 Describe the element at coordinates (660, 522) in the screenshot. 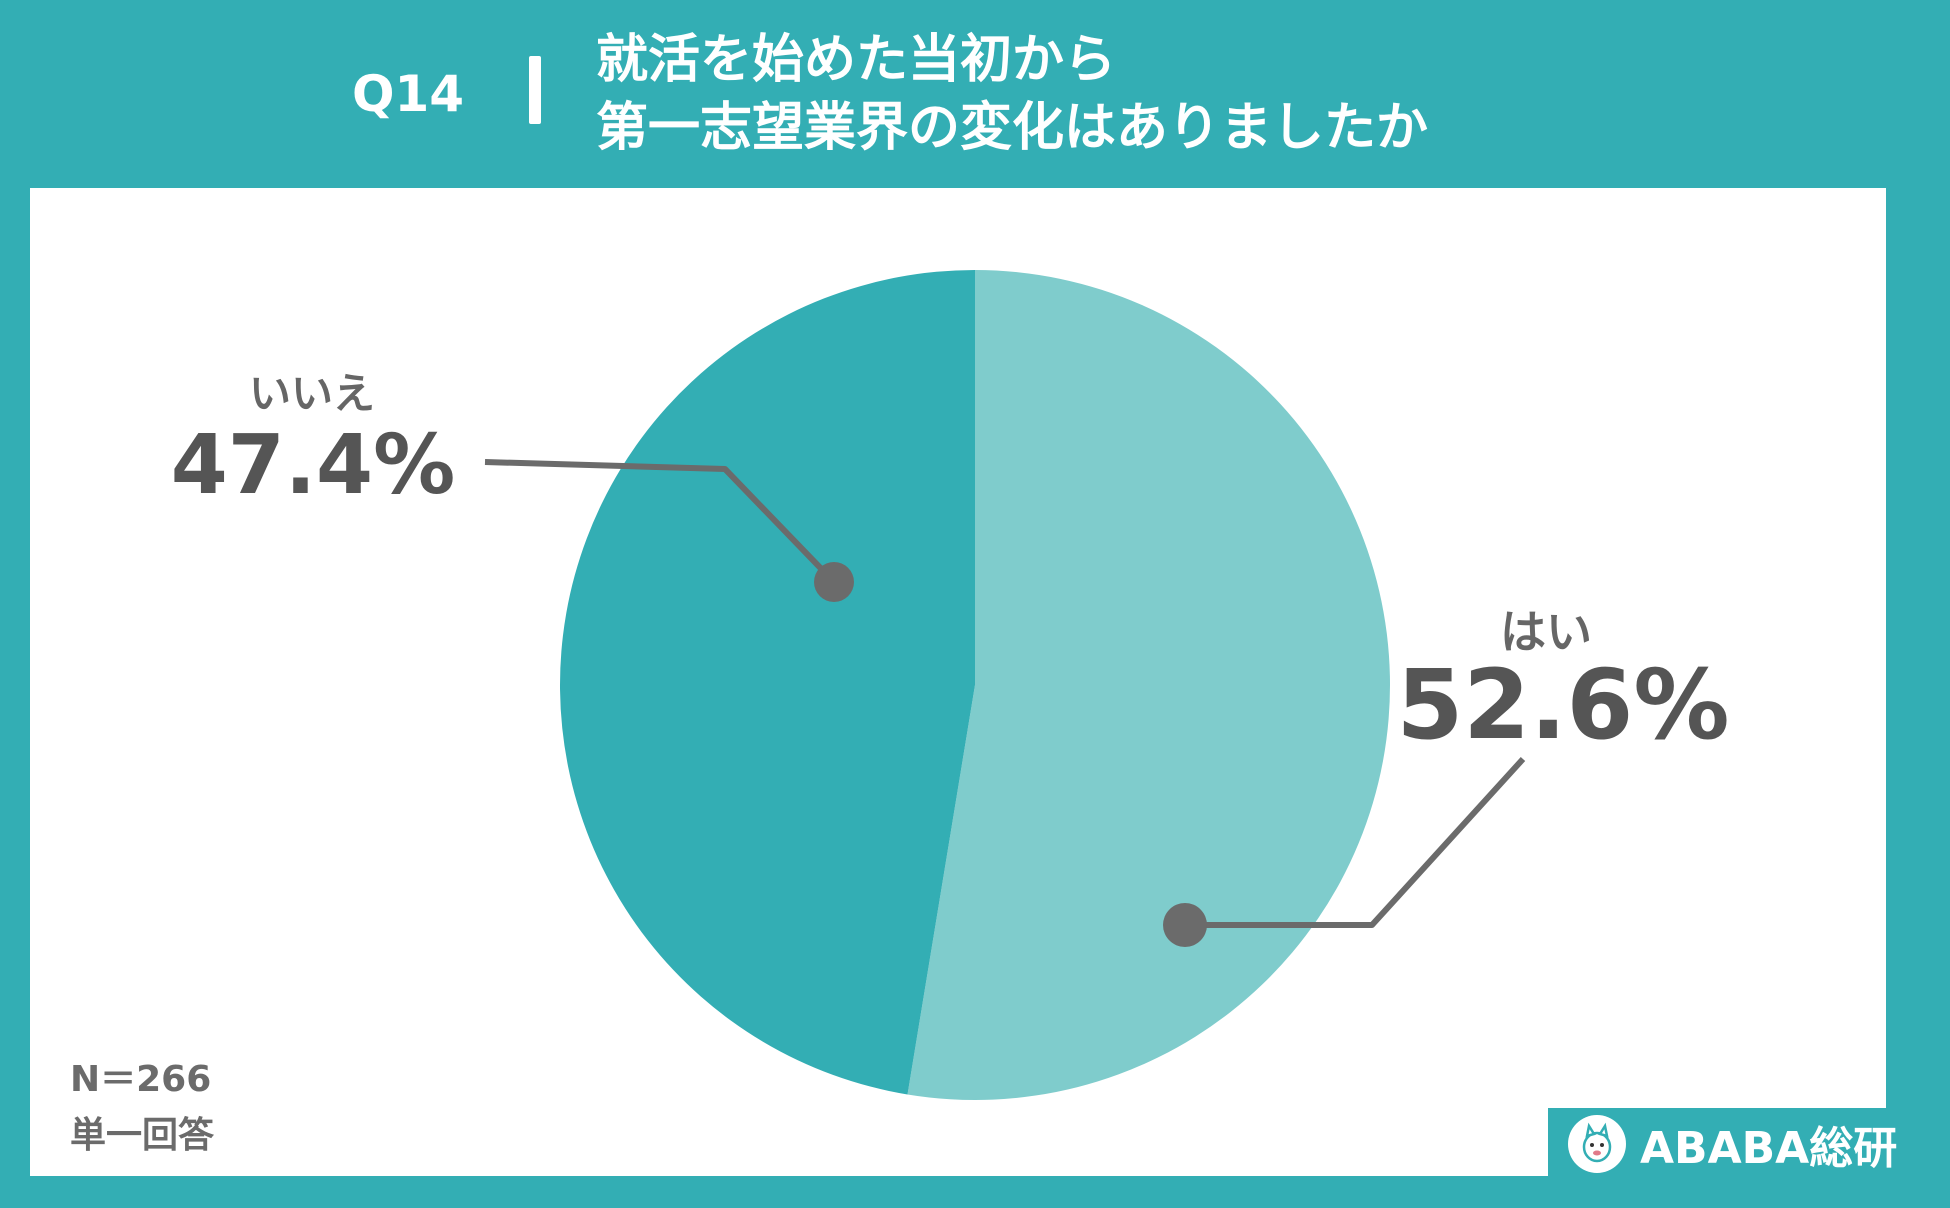

I see `leader-line-no` at that location.